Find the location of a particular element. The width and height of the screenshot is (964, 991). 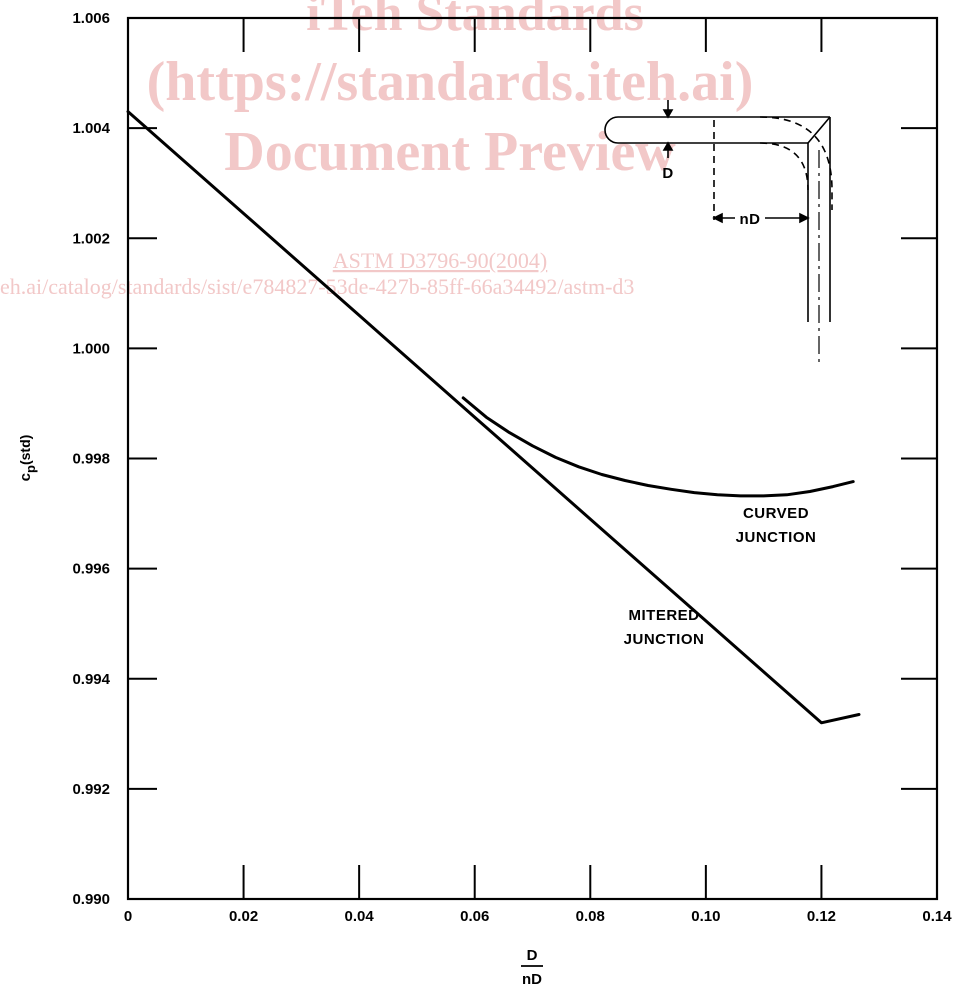

y-axis-label: cp(std) is located at coordinates (27, 458).